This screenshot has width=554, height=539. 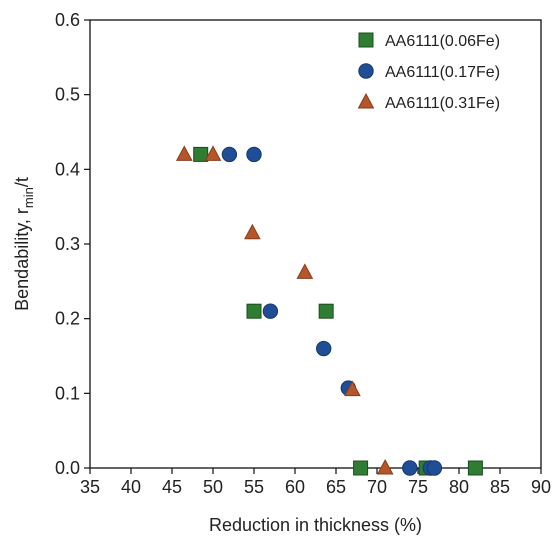 I want to click on x-tick-label: 40, so click(x=131, y=487).